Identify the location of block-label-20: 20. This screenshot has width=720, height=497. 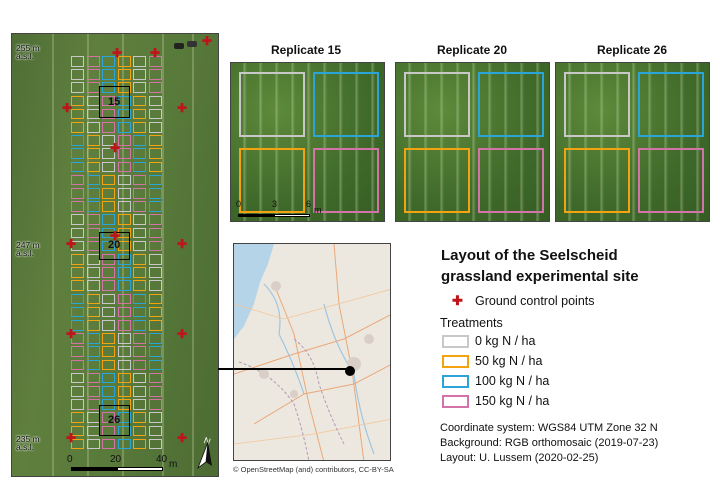
(114, 245).